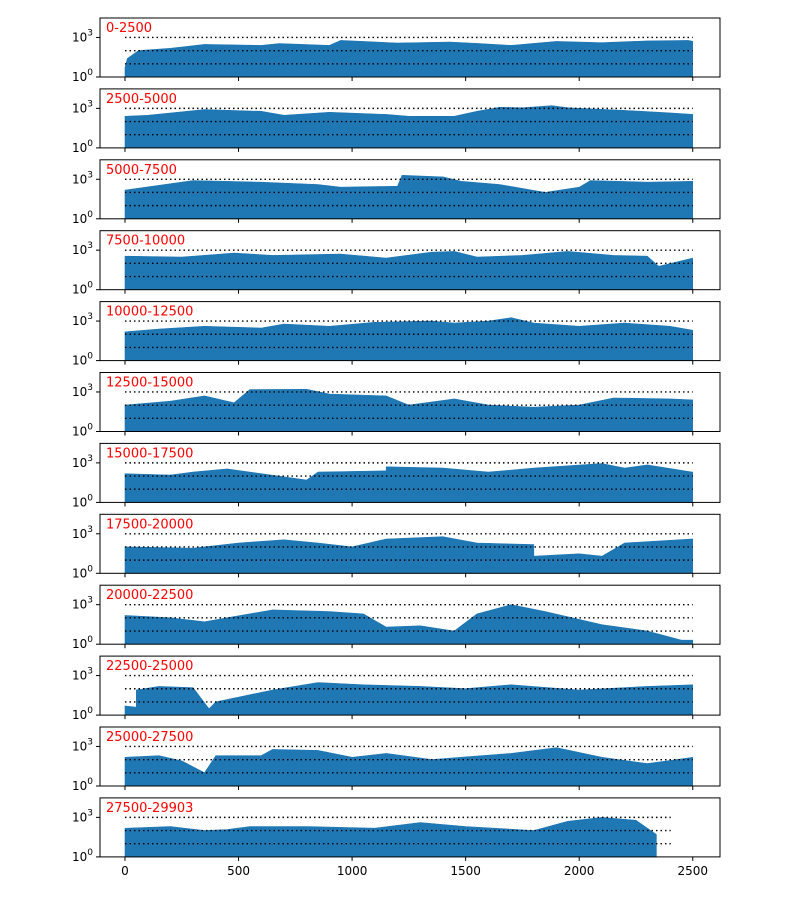 The width and height of the screenshot is (800, 900). I want to click on panel-label: 22500-25000, so click(149, 666).